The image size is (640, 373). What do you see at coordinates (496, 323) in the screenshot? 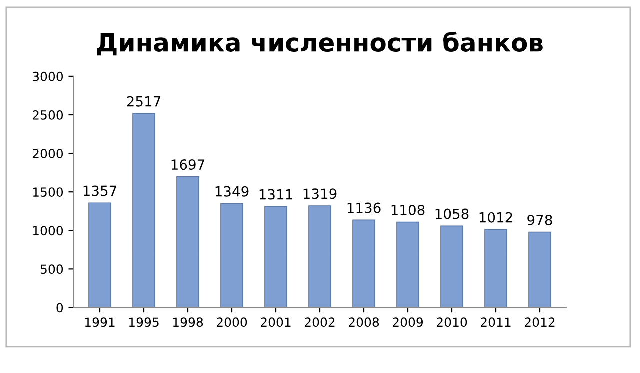
I see `x-tick-label: 2011` at bounding box center [496, 323].